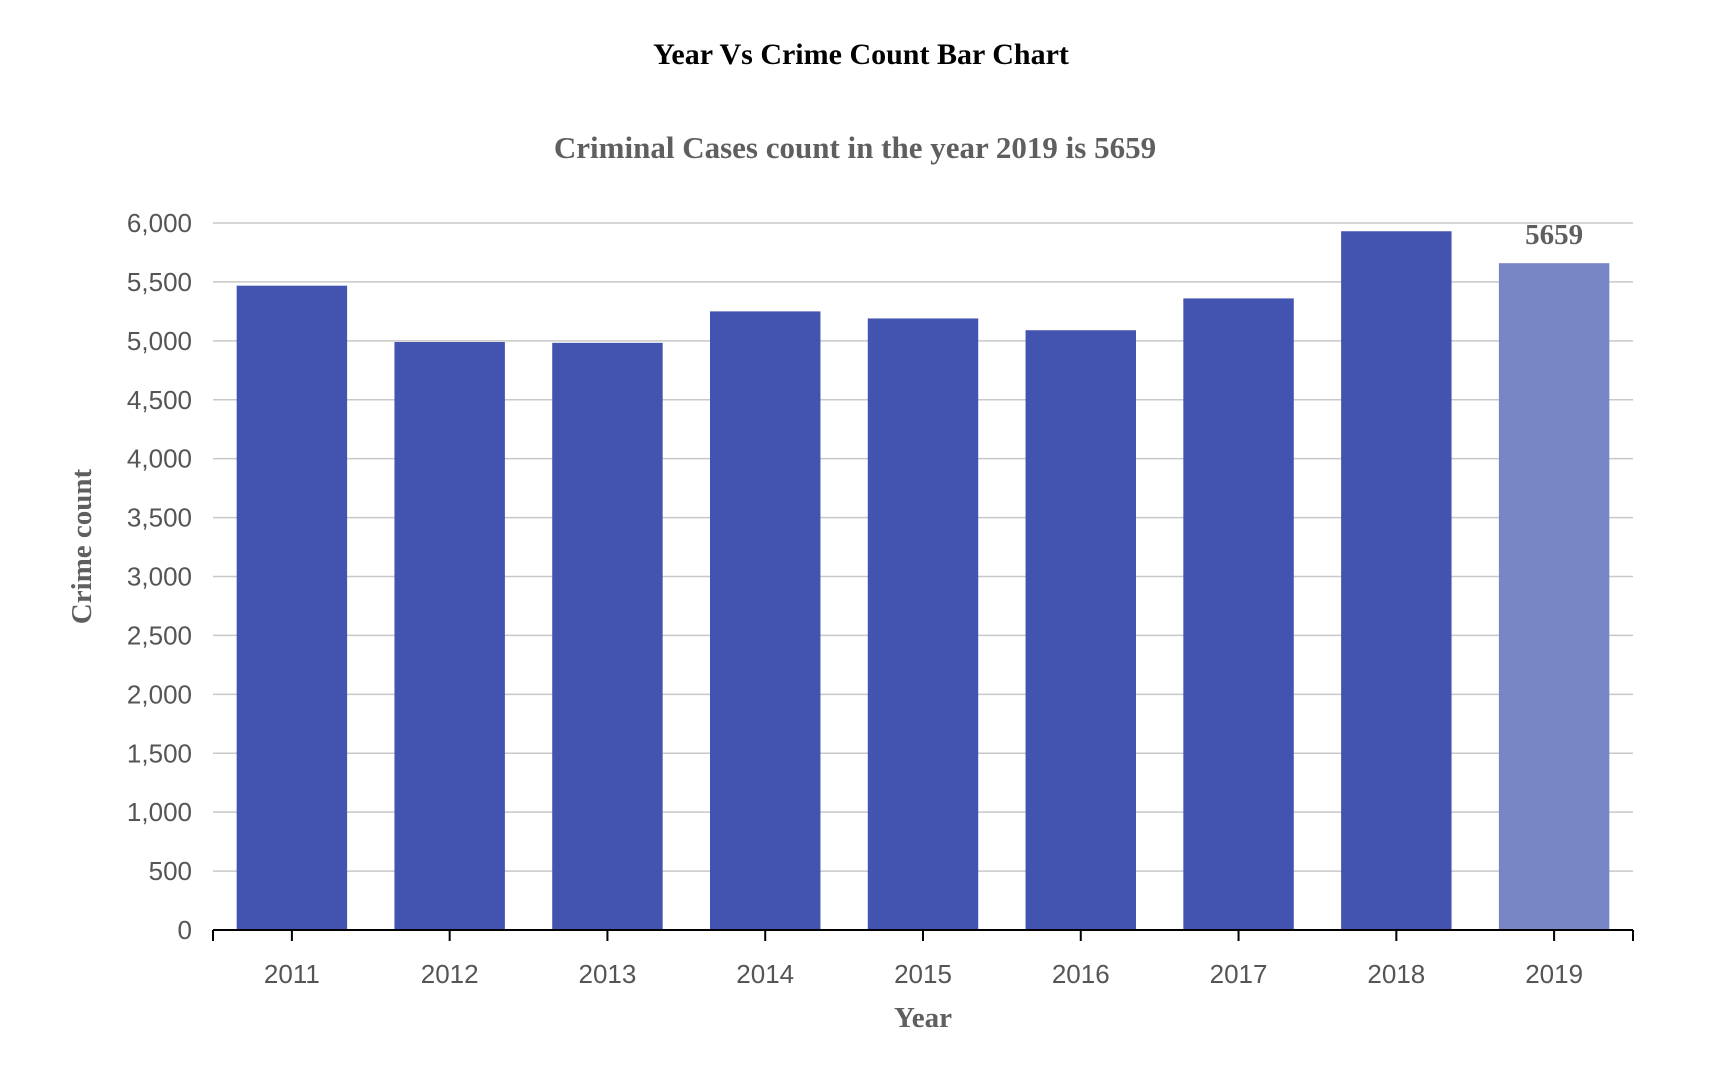  What do you see at coordinates (159, 753) in the screenshot?
I see `y-tick-label: 1,500` at bounding box center [159, 753].